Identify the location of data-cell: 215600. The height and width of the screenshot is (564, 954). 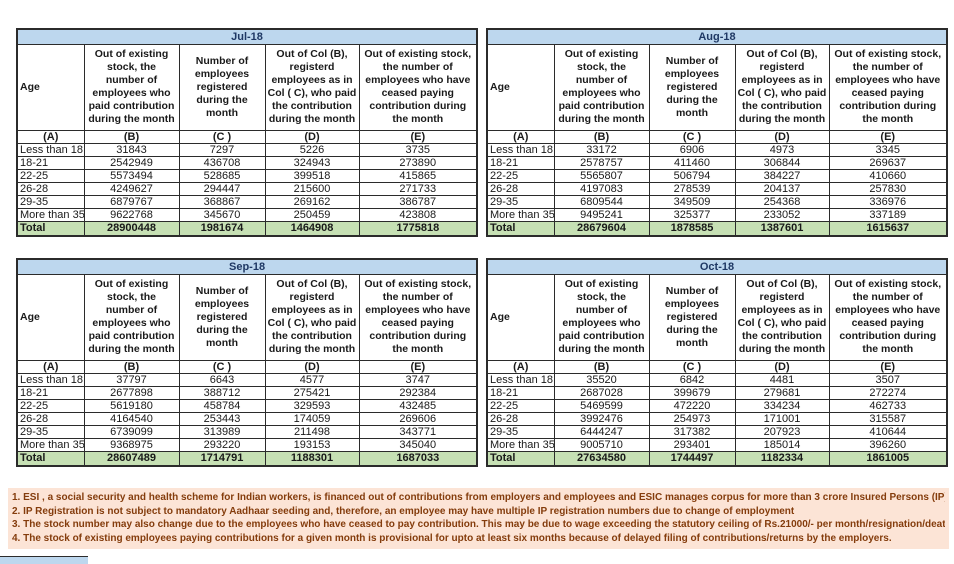
(312, 188).